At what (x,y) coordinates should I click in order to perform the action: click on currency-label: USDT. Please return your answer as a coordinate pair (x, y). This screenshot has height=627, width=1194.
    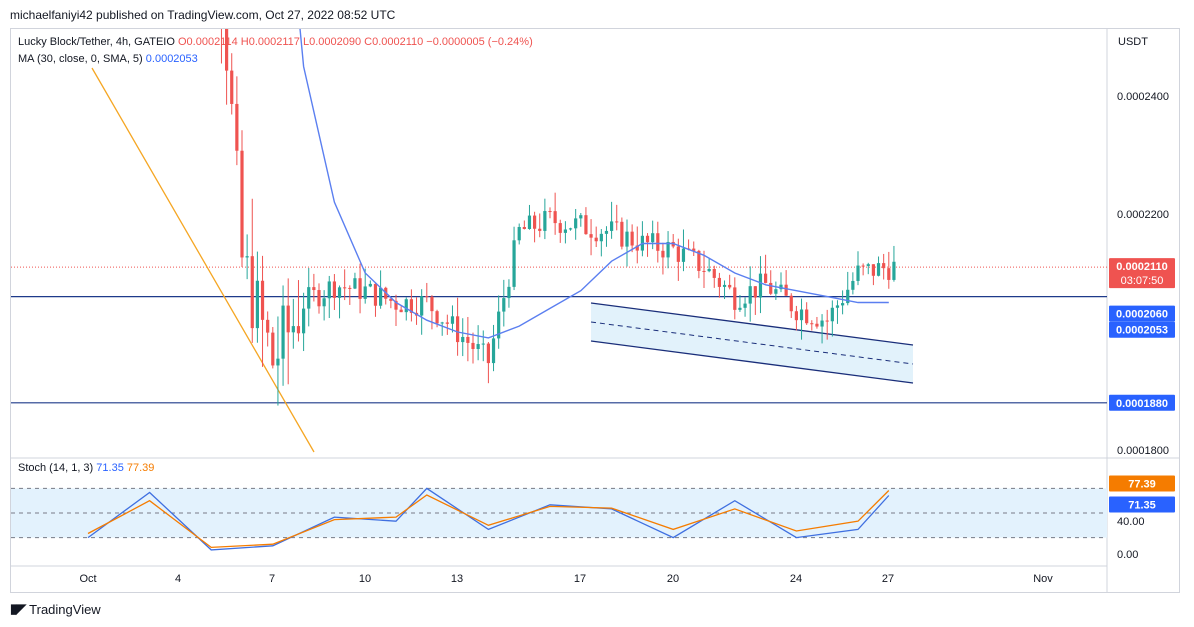
    Looking at the image, I should click on (1133, 42).